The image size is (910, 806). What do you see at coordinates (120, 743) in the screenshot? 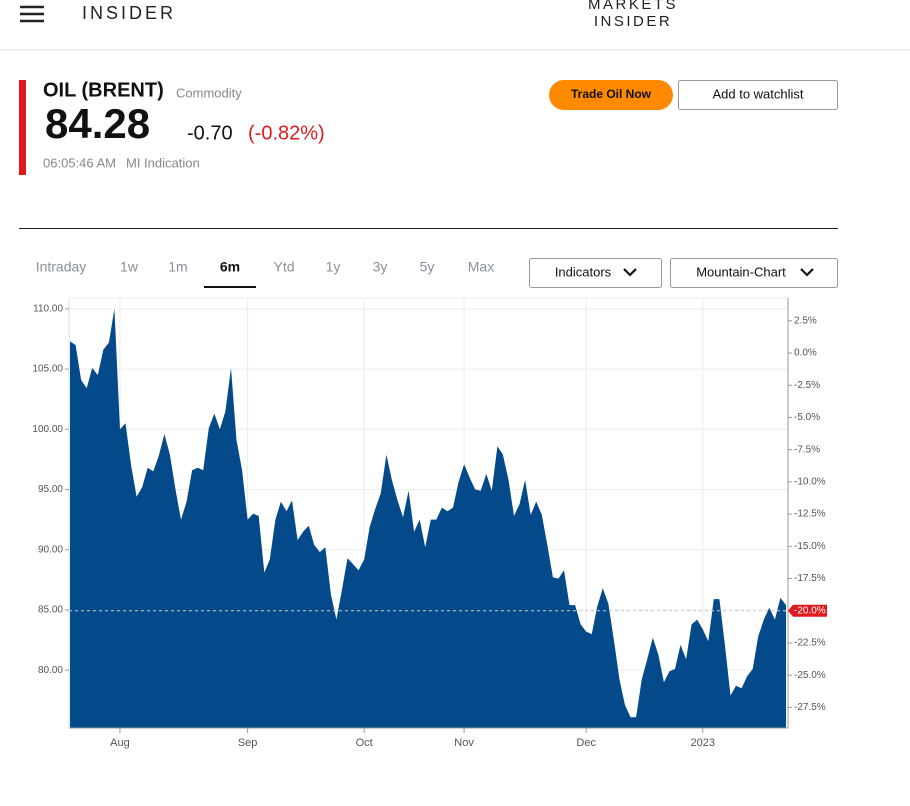
I see `x-tick-label: Aug` at bounding box center [120, 743].